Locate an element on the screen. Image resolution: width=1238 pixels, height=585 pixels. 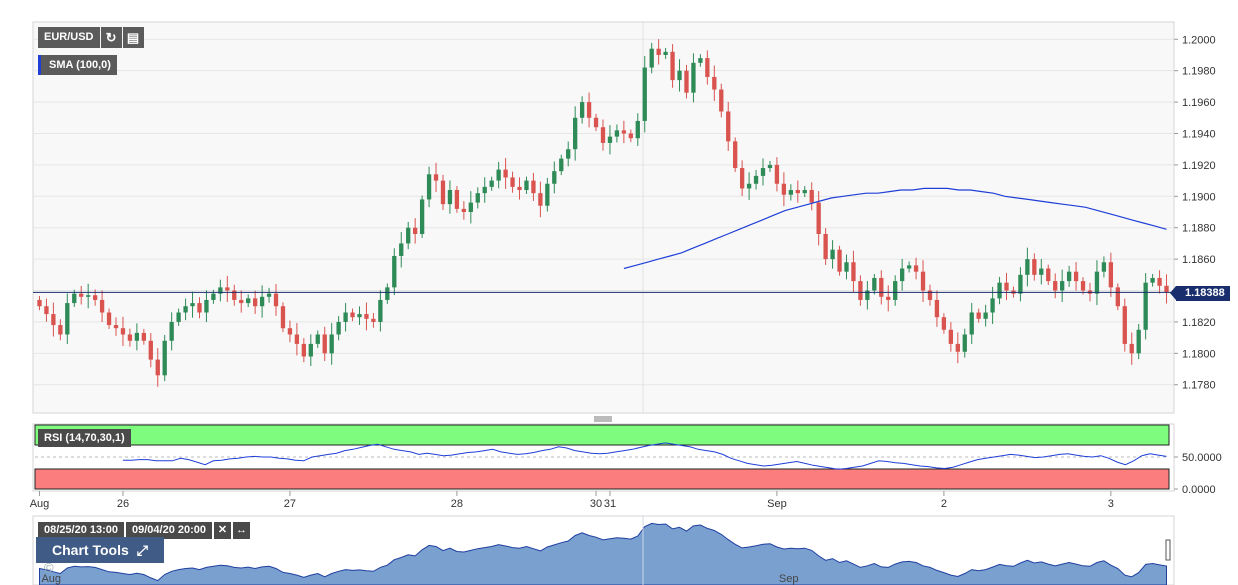
range-start: 08/25/20 13:00 is located at coordinates (81, 530).